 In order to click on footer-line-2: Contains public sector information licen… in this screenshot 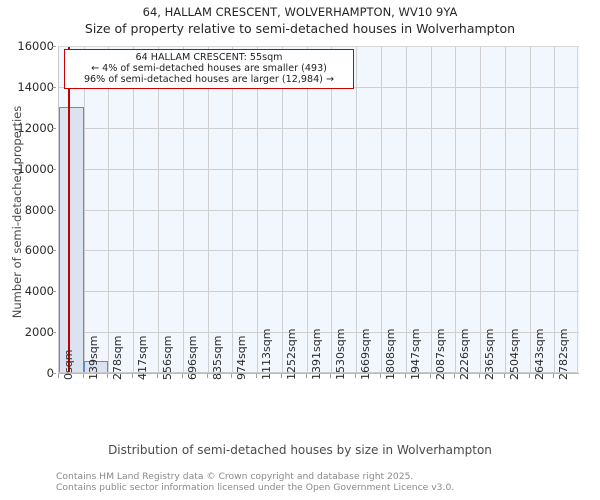, I will do `click(255, 487)`.